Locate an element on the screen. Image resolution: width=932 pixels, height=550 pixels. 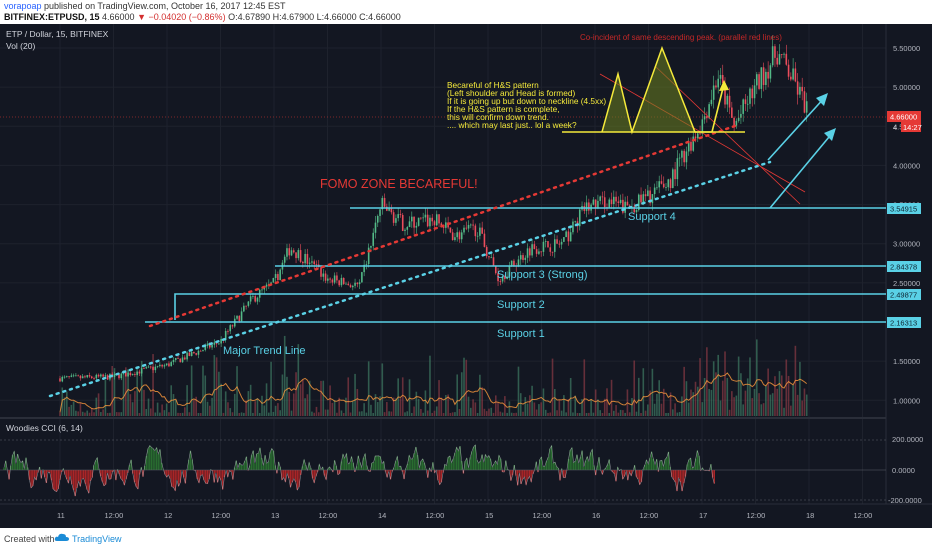
hs-line-6: .... which may last just.. lol a week? is located at coordinates (512, 125).